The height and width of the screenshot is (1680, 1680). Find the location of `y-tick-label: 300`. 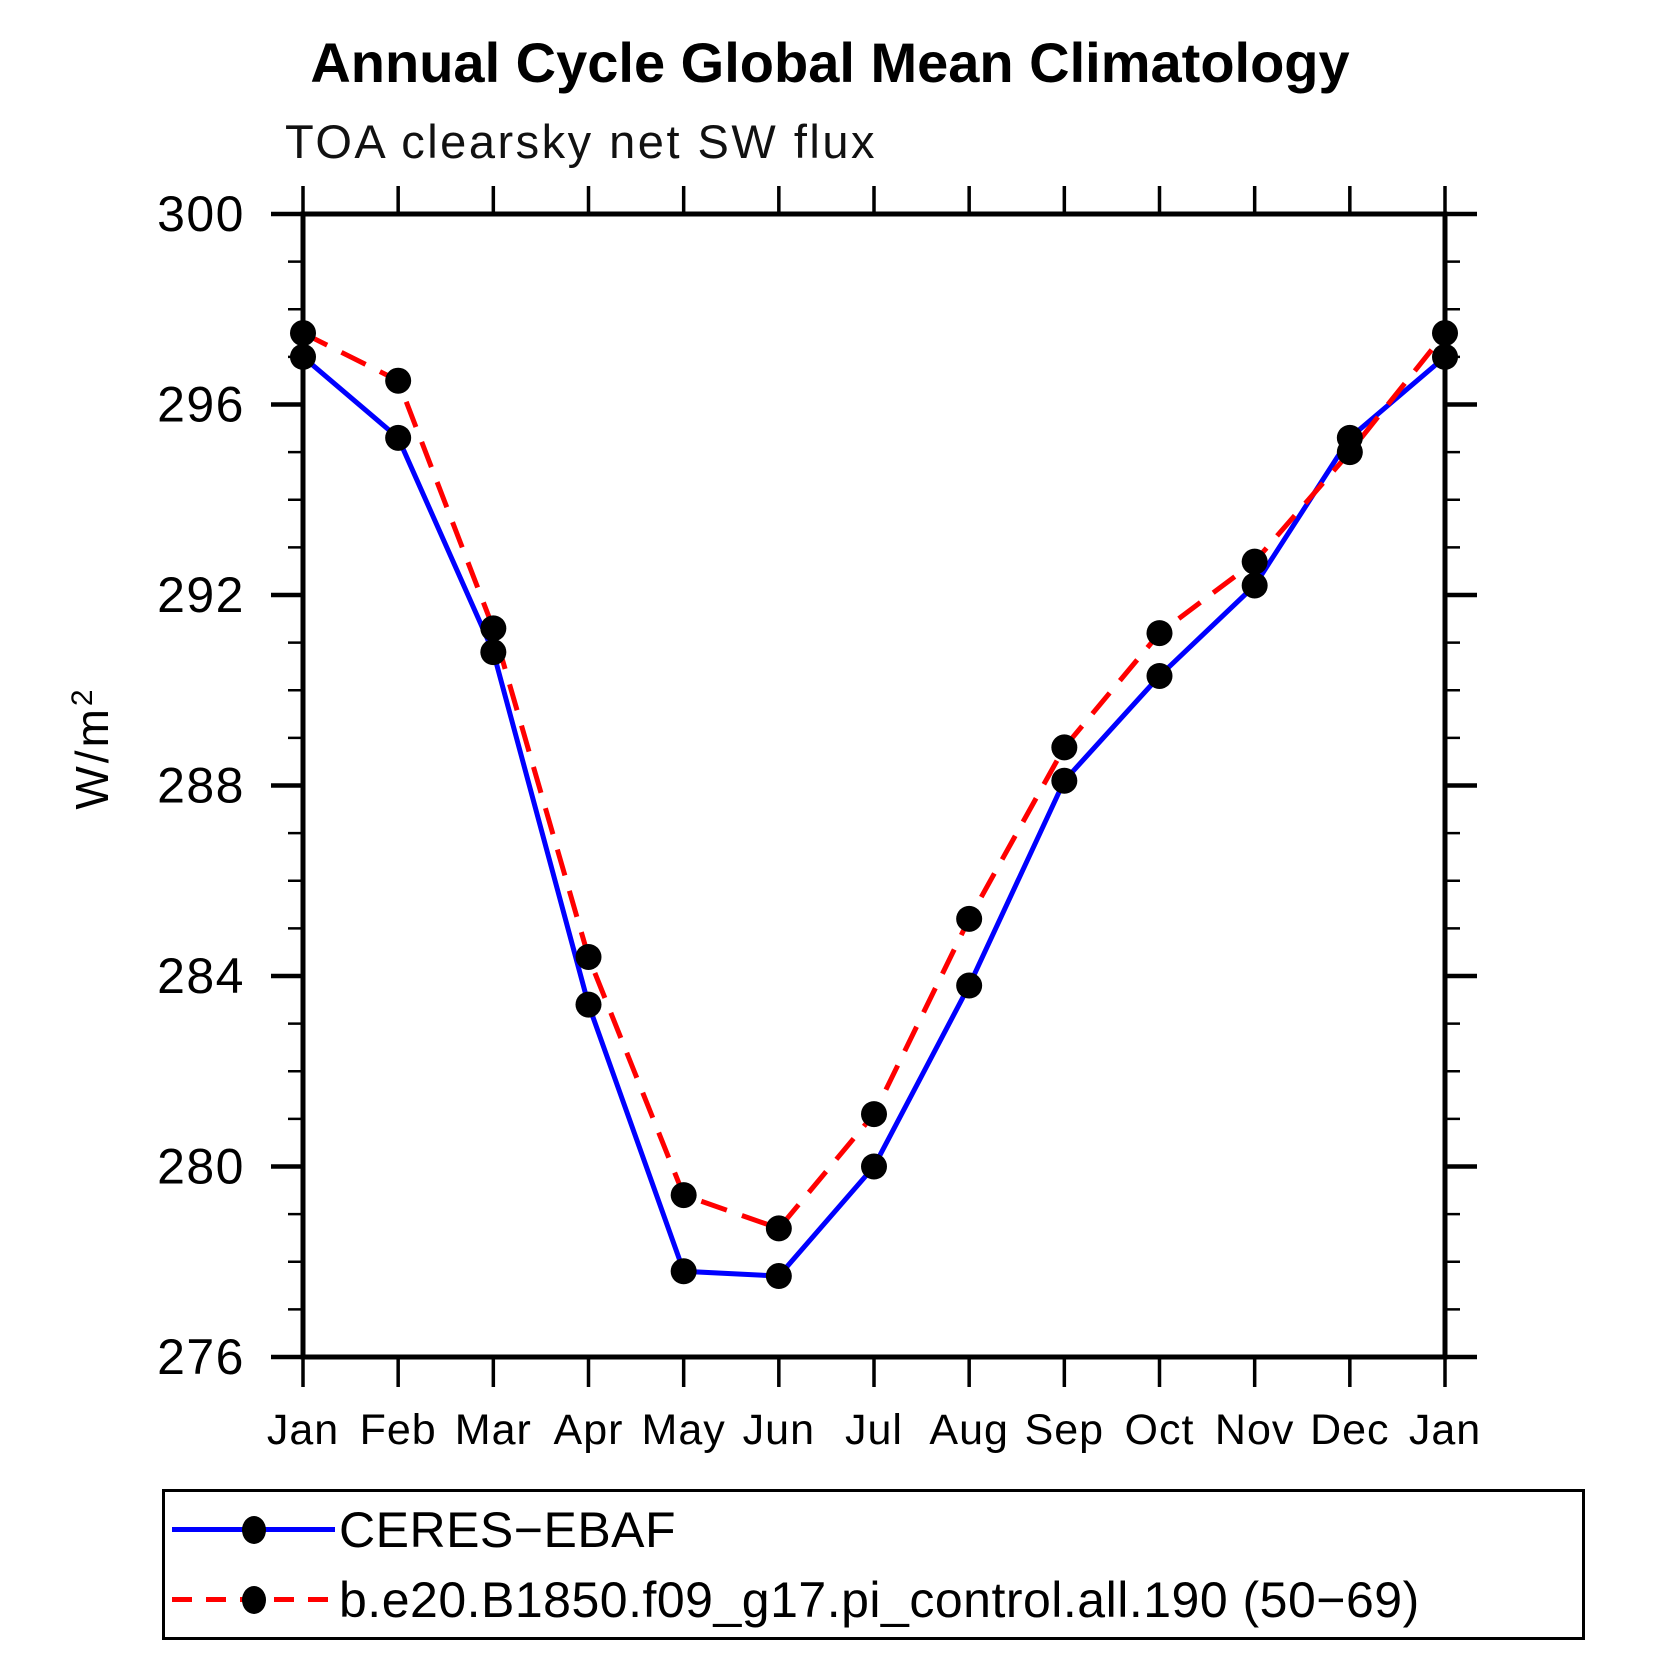

y-tick-label: 300 is located at coordinates (201, 214).